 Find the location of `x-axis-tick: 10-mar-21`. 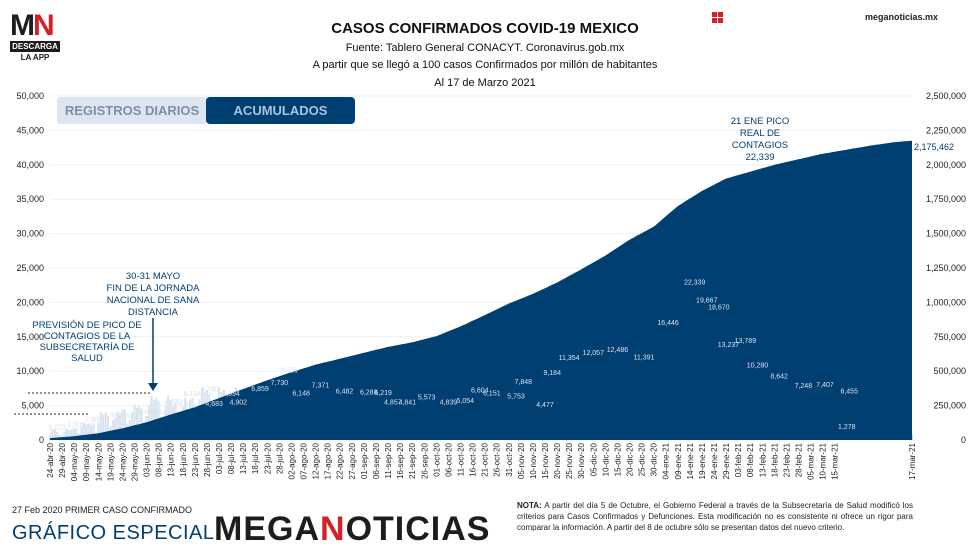

x-axis-tick: 10-mar-21 is located at coordinates (823, 460).